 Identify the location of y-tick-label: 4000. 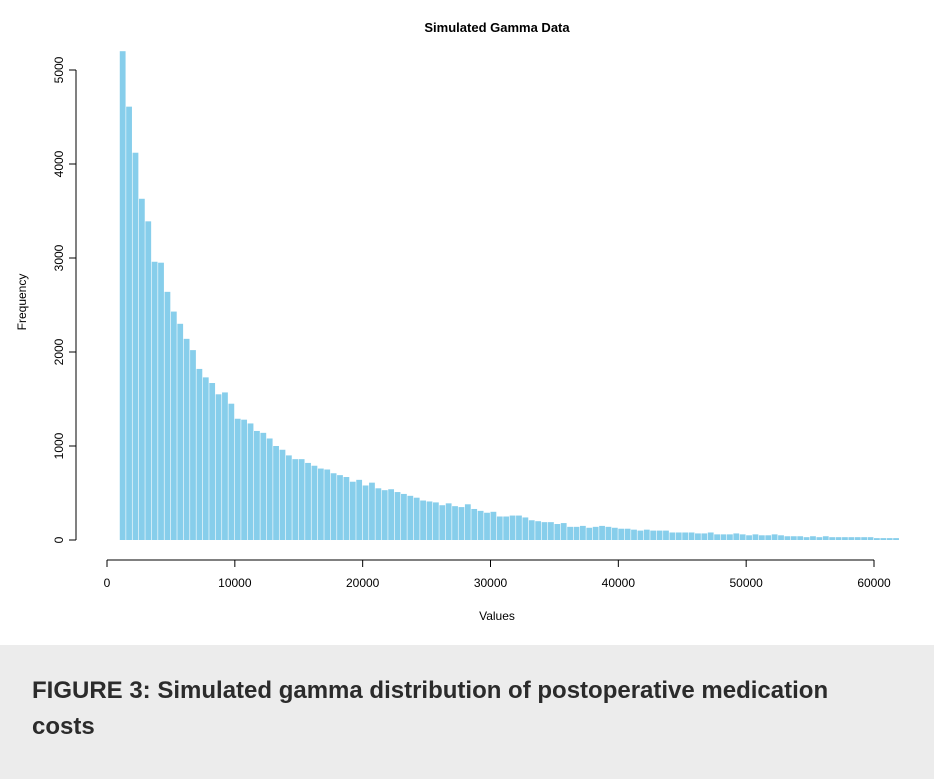
(59, 163).